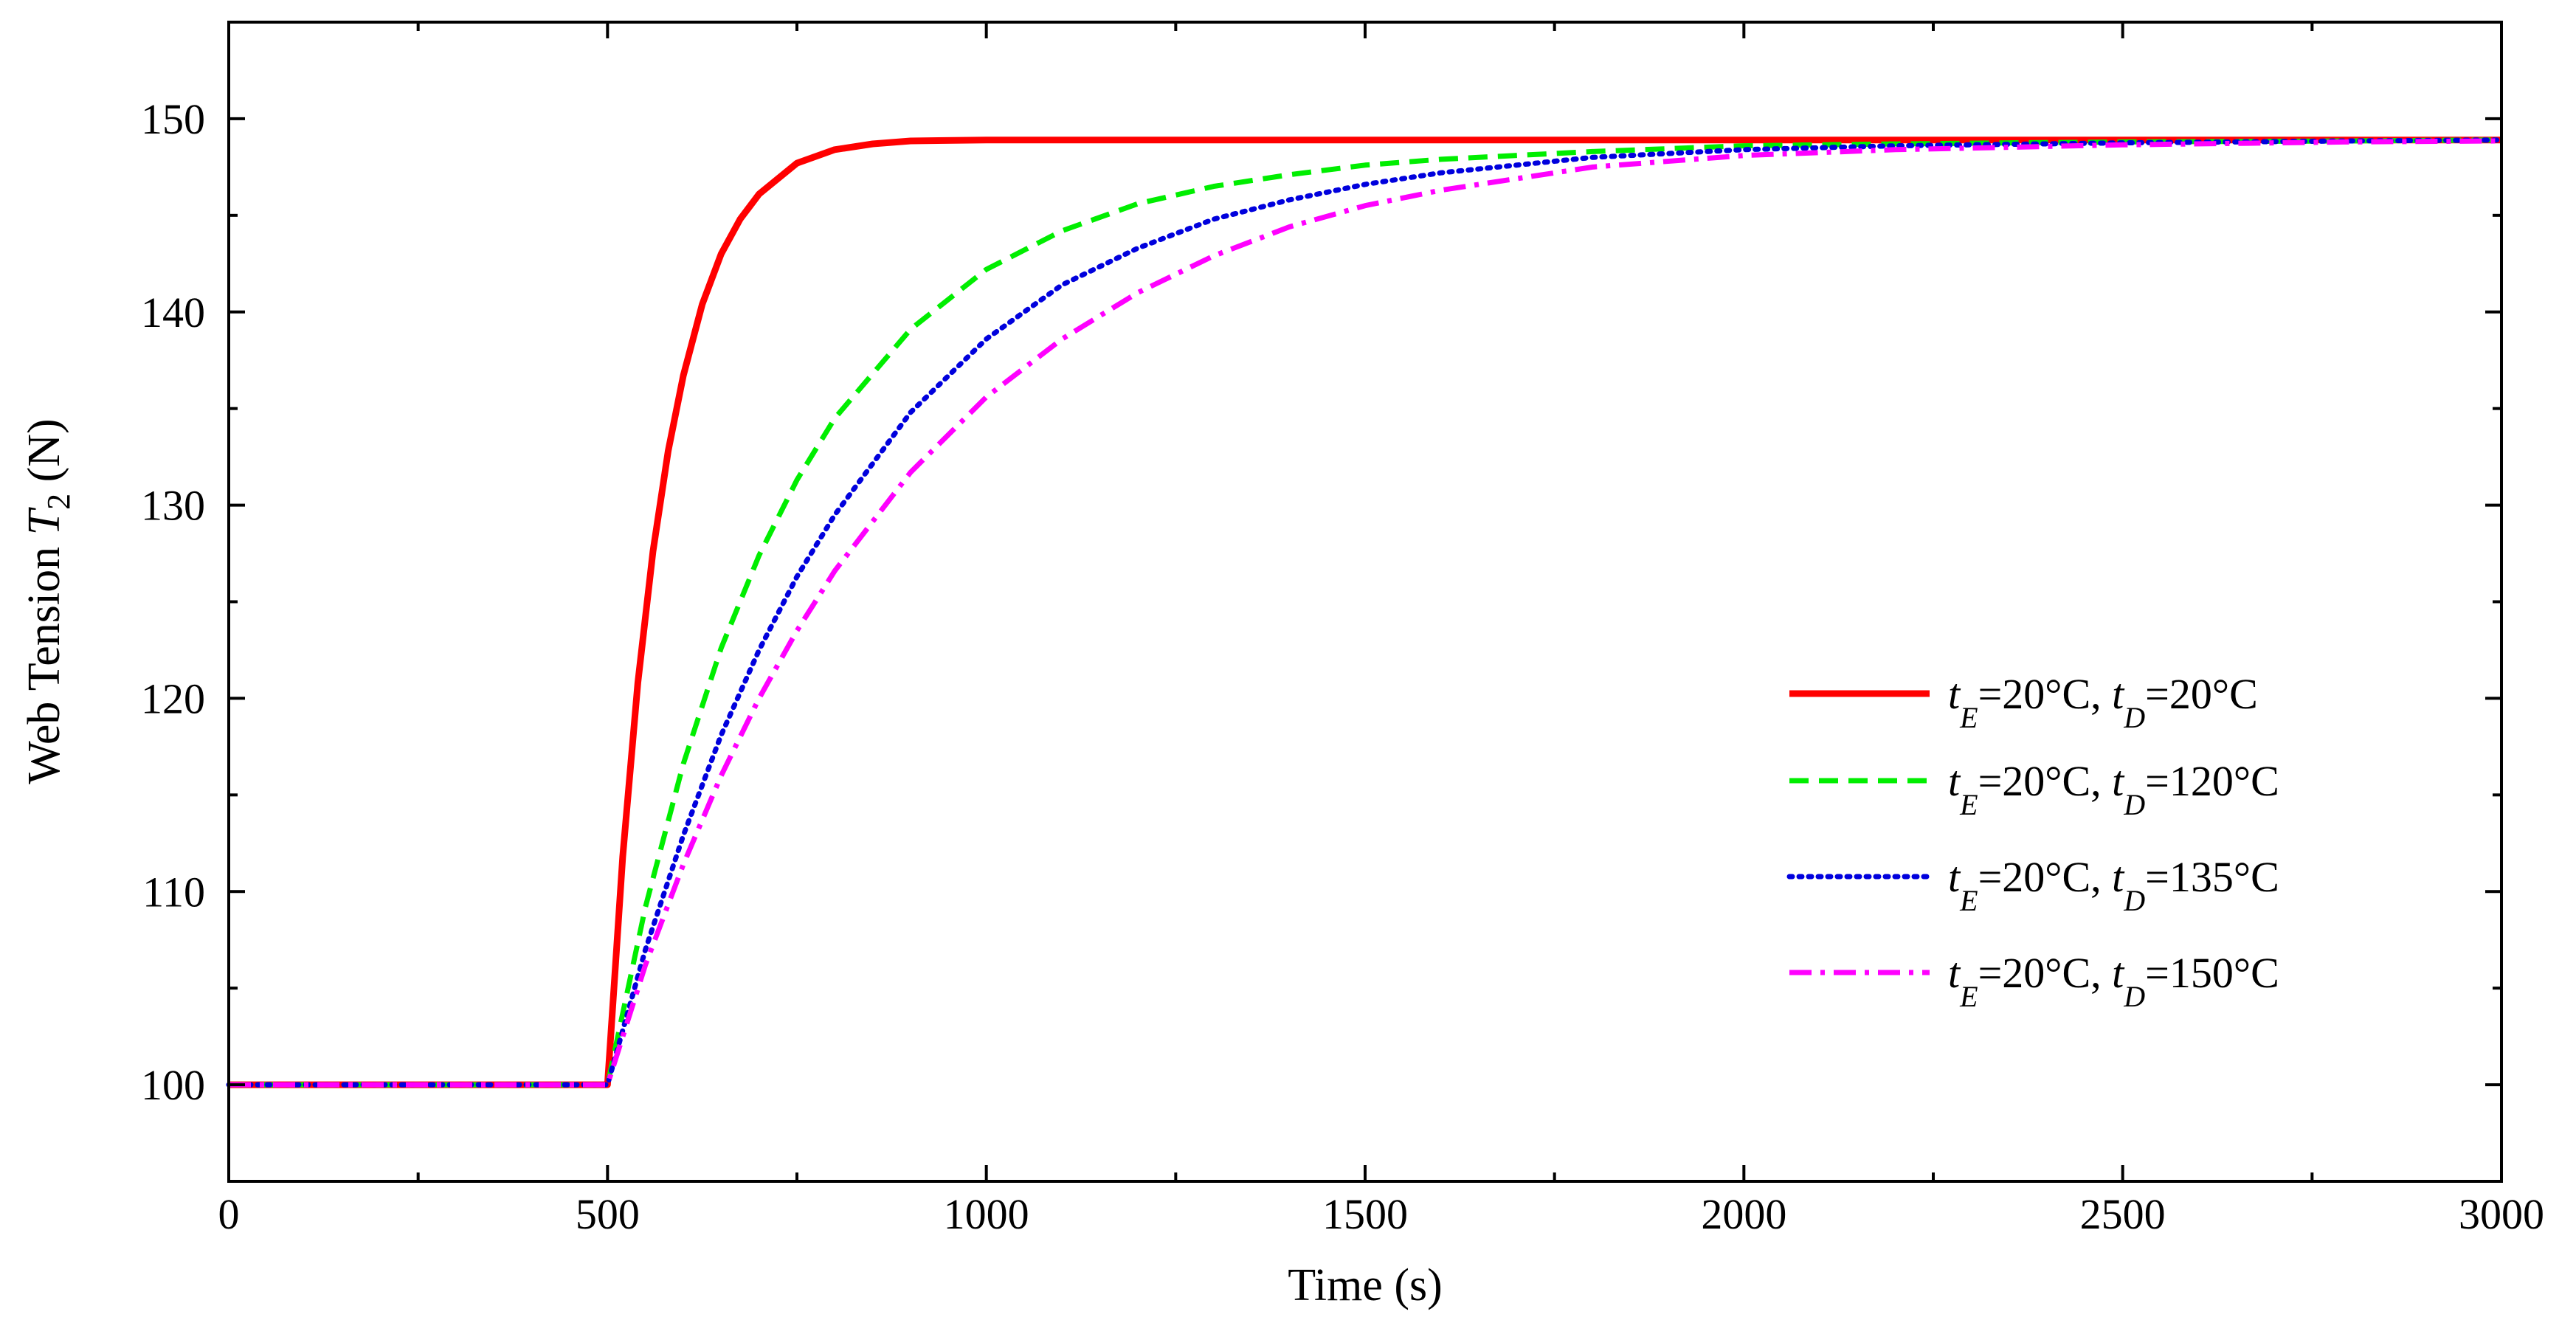 This screenshot has height=1323, width=2576. What do you see at coordinates (2212, 877) in the screenshot?
I see `legend-part-e: =135°C` at bounding box center [2212, 877].